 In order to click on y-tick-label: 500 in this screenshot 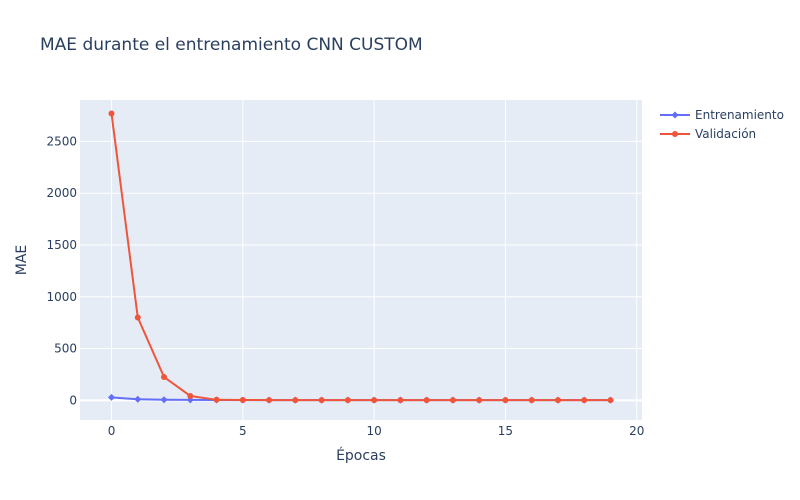, I will do `click(65, 349)`.